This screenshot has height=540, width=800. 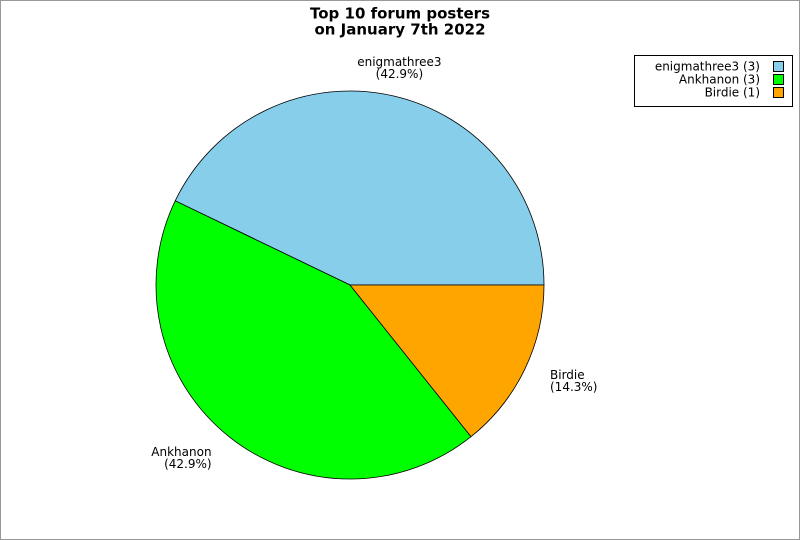 What do you see at coordinates (732, 93) in the screenshot?
I see `legend-label: Birdie (1)` at bounding box center [732, 93].